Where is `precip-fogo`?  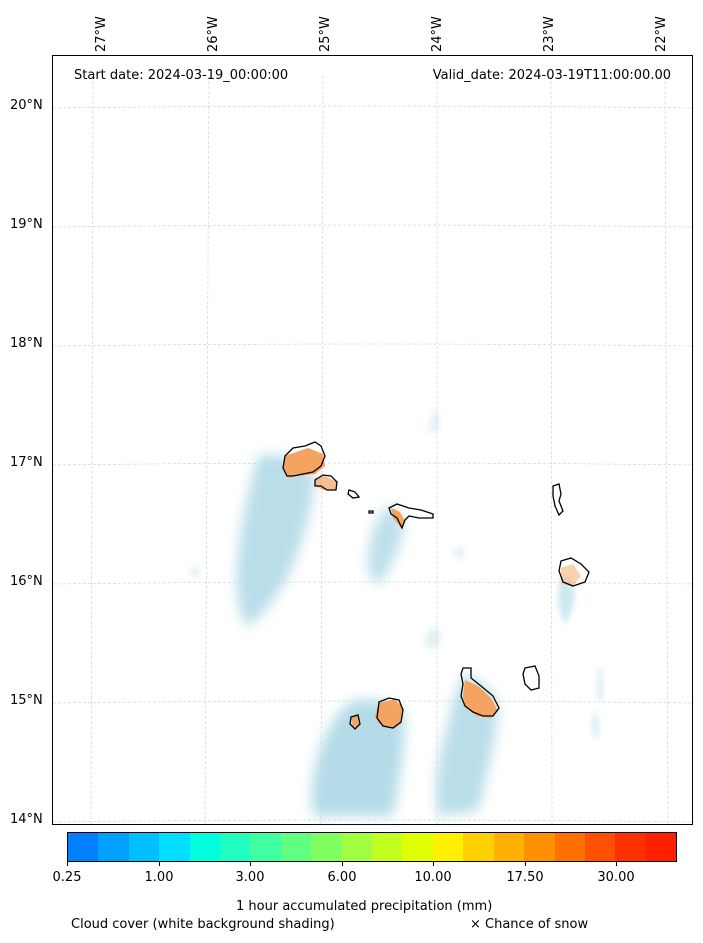
precip-fogo is located at coordinates (389, 713).